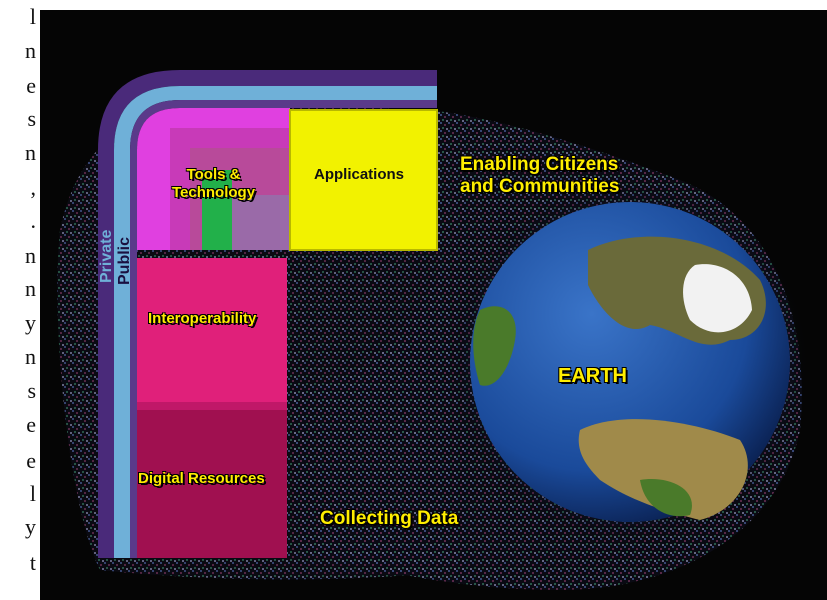  Describe the element at coordinates (33, 220) in the screenshot. I see `margin-letter: .` at that location.